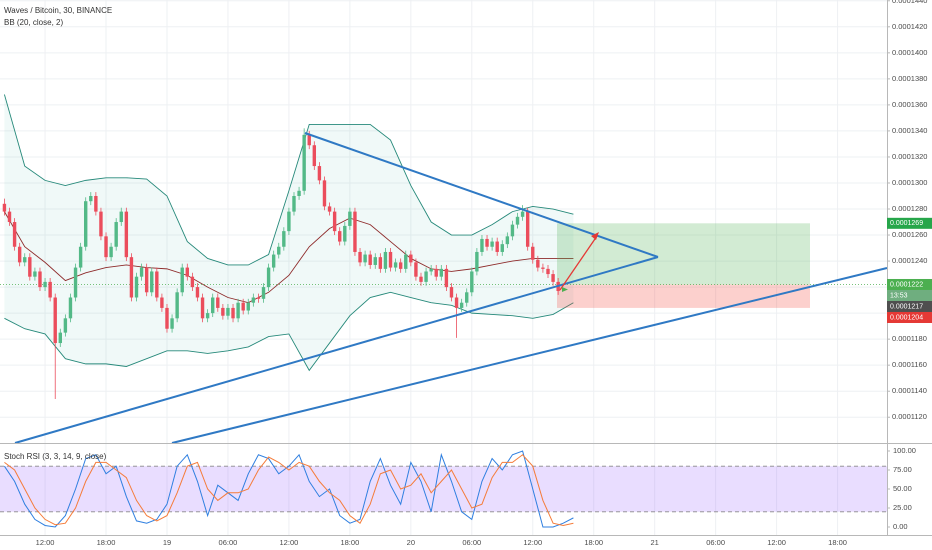 The height and width of the screenshot is (550, 932). Describe the element at coordinates (909, 234) in the screenshot. I see `y-tick-label: 0.0001260` at that location.